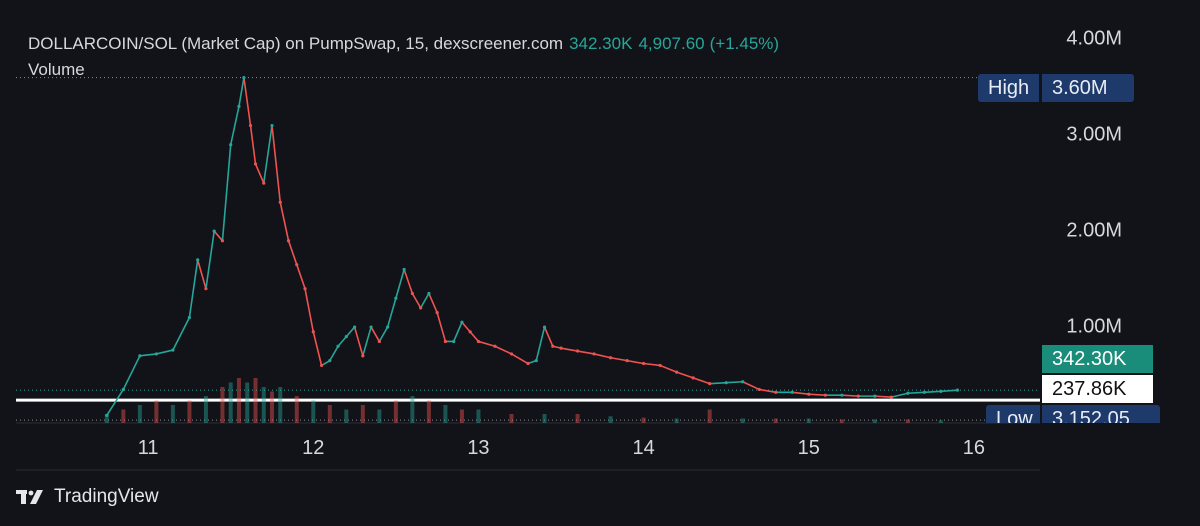  Describe the element at coordinates (1094, 326) in the screenshot. I see `y-tick-label: 1.00M` at that location.